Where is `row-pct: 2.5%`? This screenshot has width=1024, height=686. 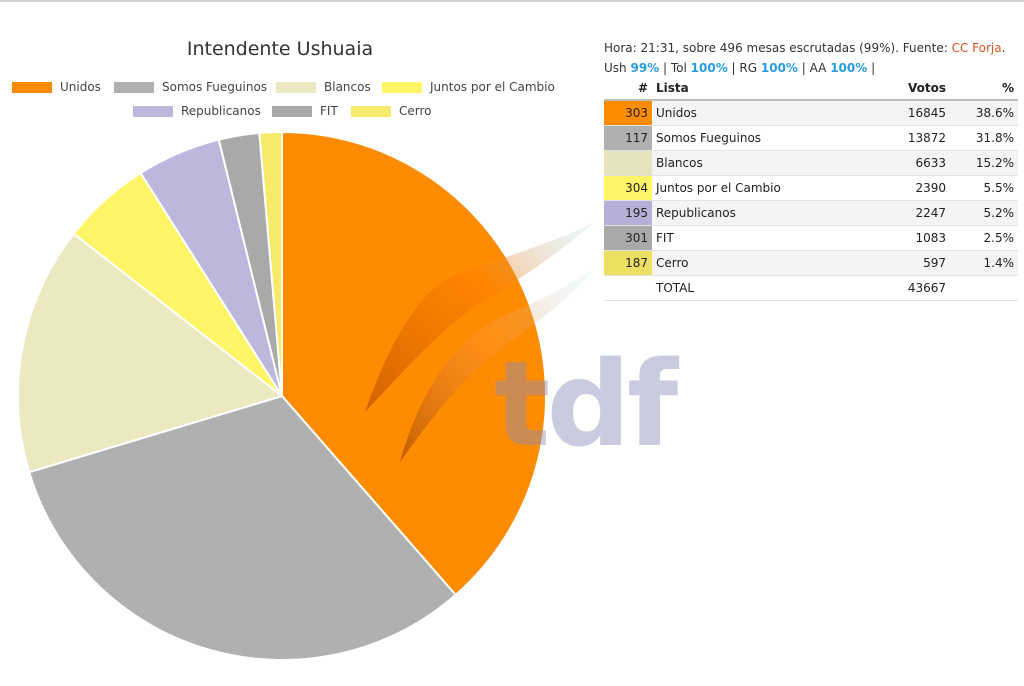 row-pct: 2.5% is located at coordinates (984, 238).